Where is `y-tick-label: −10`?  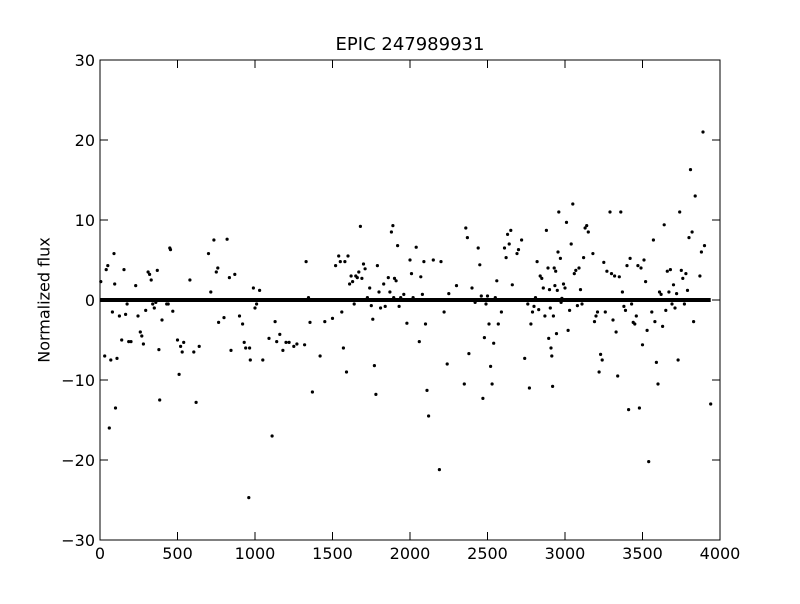
y-tick-label: −10 is located at coordinates (78, 380).